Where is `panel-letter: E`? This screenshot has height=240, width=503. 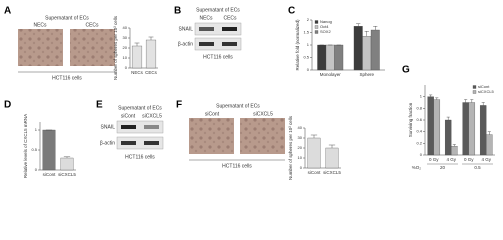
panel-letter: E is located at coordinates (99, 105).